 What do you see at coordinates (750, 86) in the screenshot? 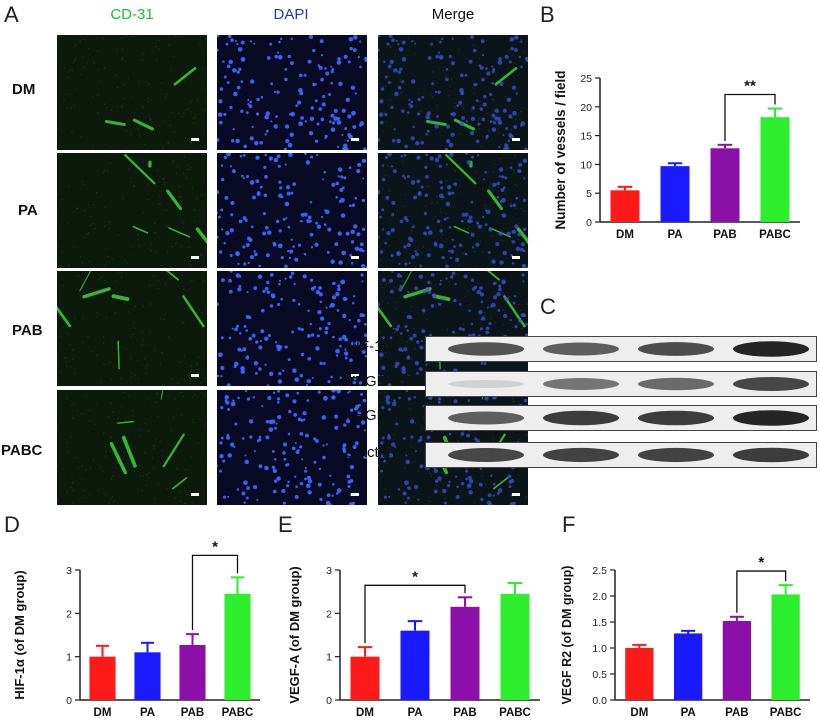
I see `significance-marker: **` at bounding box center [750, 86].